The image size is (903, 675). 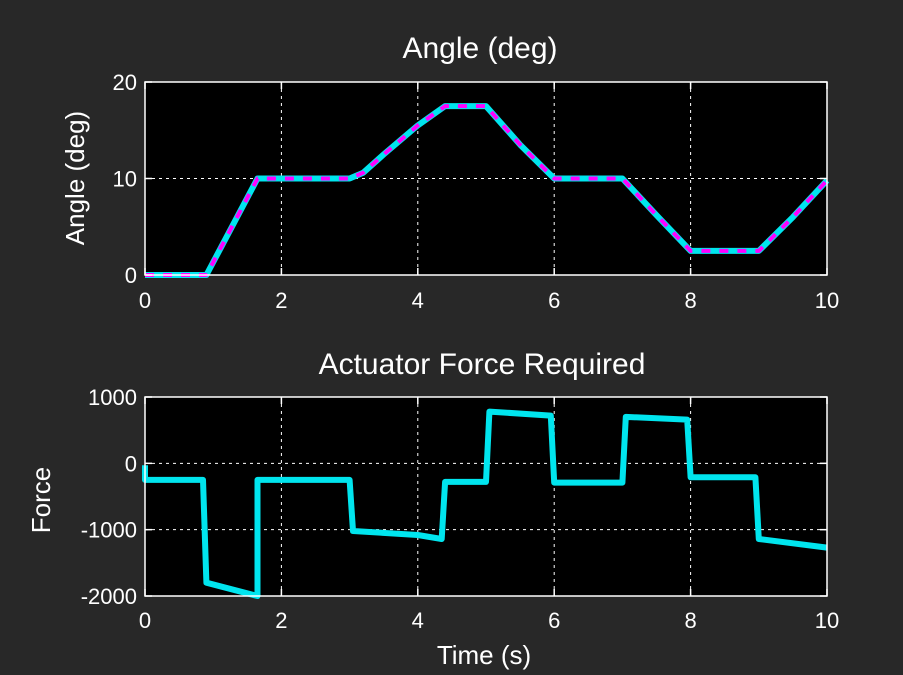 I want to click on angle-y-axis-label: Angle (deg), so click(x=75, y=178).